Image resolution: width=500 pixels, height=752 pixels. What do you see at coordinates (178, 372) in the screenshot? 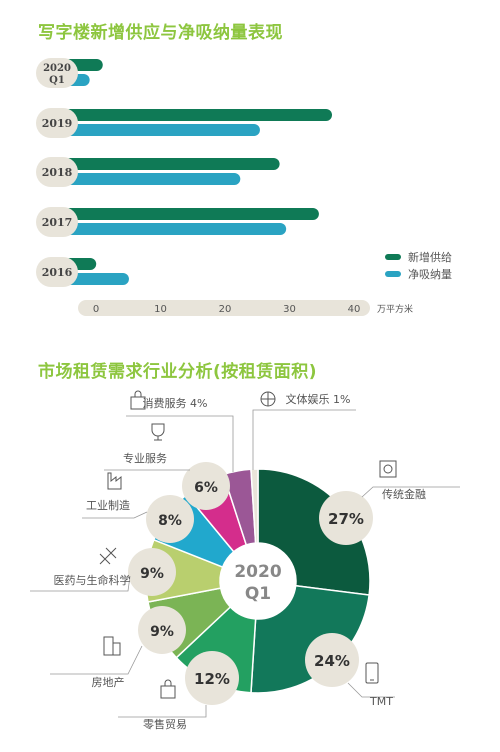
I see `section-title-demand: 市场租赁需求行业分析(按租赁面积)` at bounding box center [178, 372].